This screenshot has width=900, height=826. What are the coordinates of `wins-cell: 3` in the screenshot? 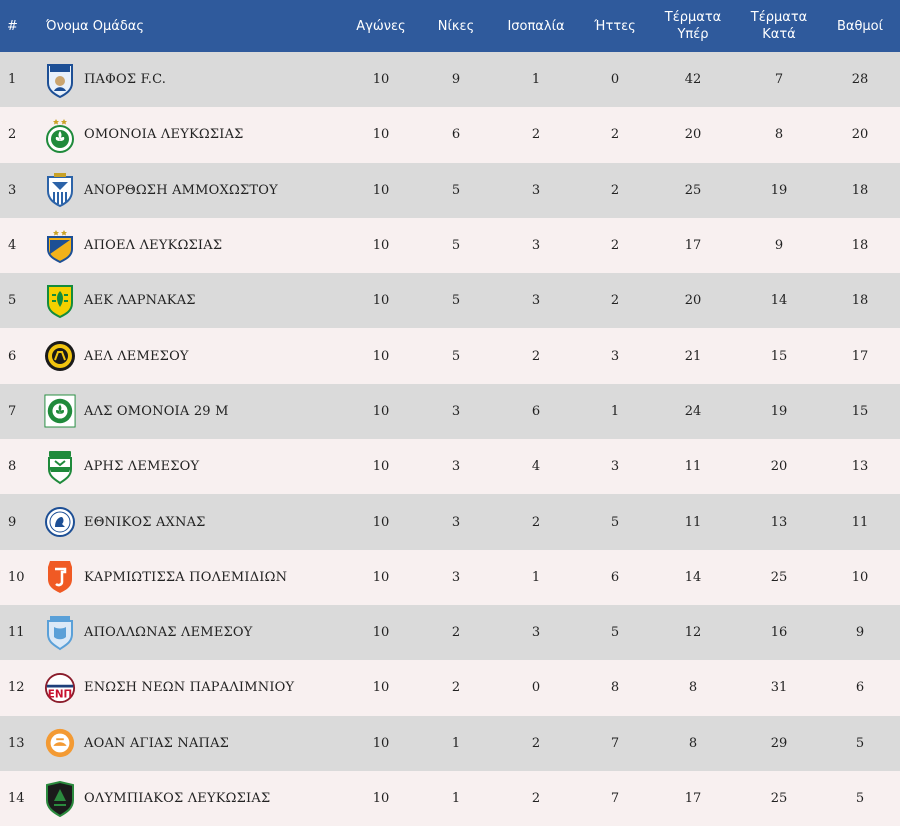 It's located at (456, 577).